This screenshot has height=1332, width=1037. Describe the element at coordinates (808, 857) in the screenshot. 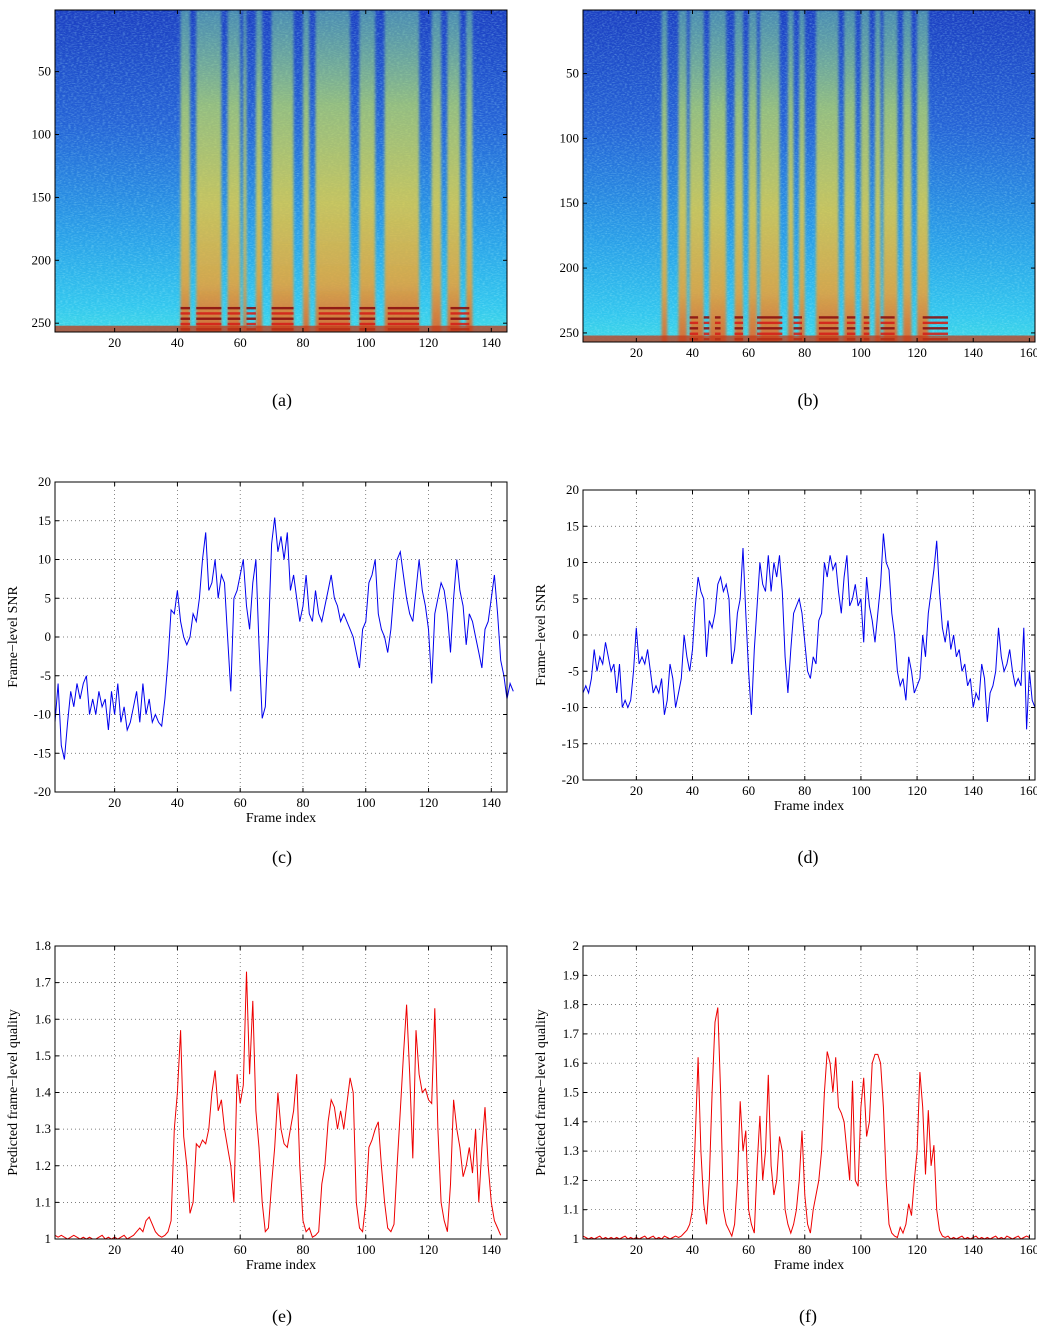

I see `caption-d: (d)` at that location.